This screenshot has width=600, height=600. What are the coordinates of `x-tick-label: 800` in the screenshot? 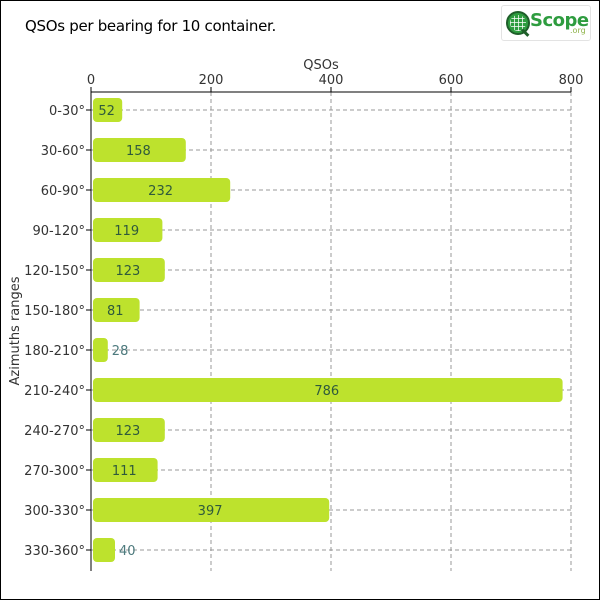 It's located at (571, 80).